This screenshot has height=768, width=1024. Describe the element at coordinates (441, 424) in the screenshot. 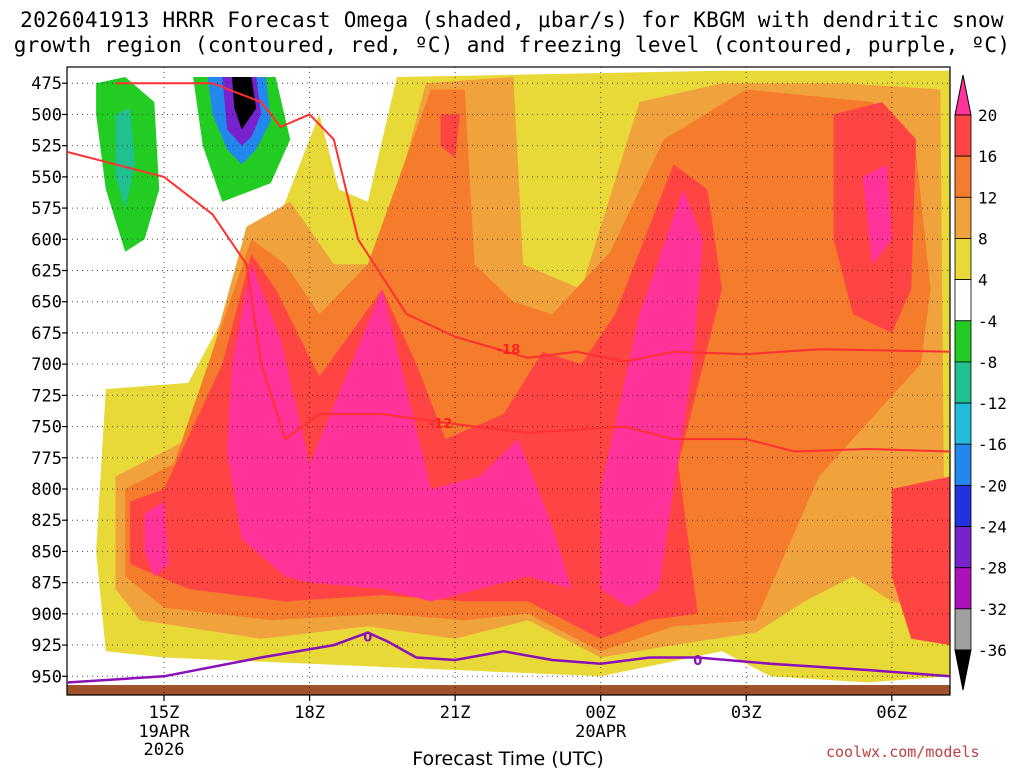

I see `dgz-contour-label: -12` at that location.